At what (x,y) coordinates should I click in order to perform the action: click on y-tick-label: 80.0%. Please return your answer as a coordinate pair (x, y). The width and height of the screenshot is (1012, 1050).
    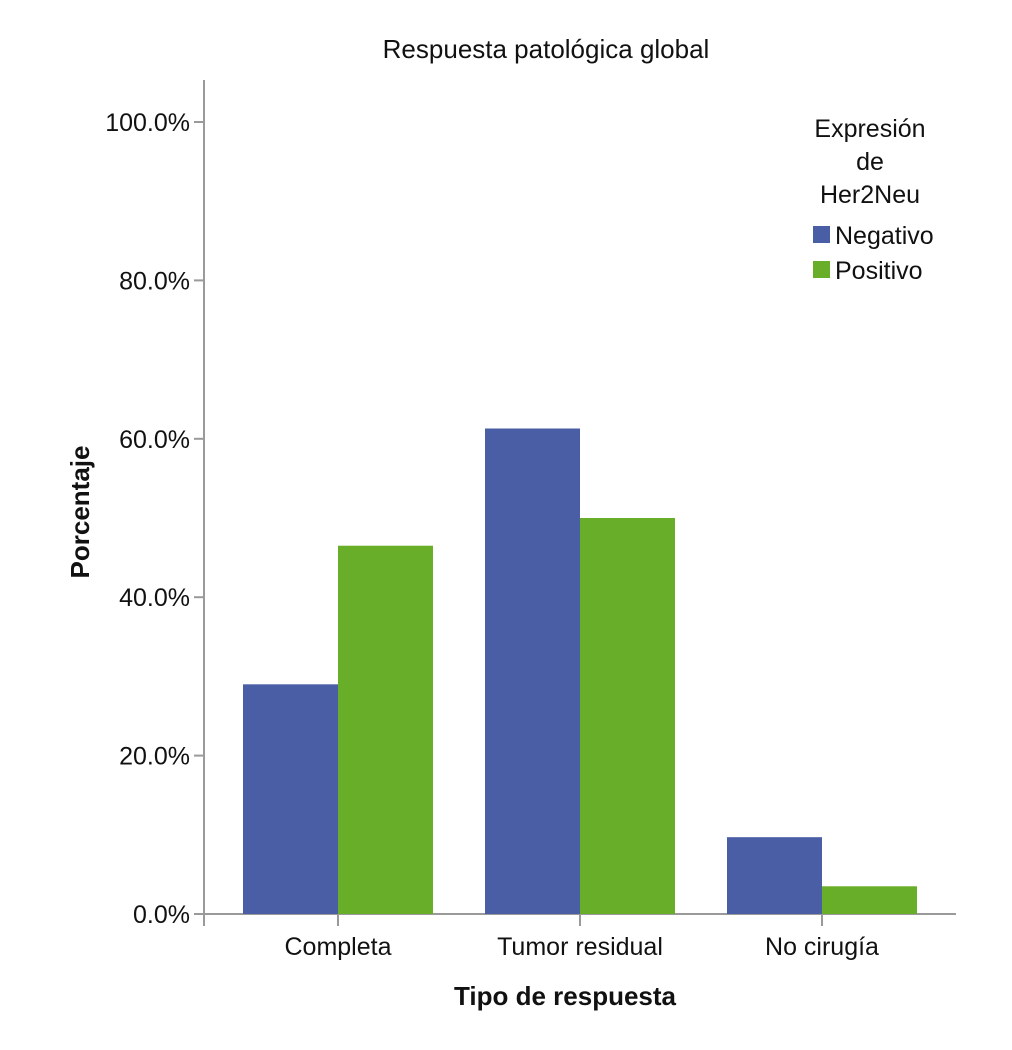
    Looking at the image, I should click on (154, 281).